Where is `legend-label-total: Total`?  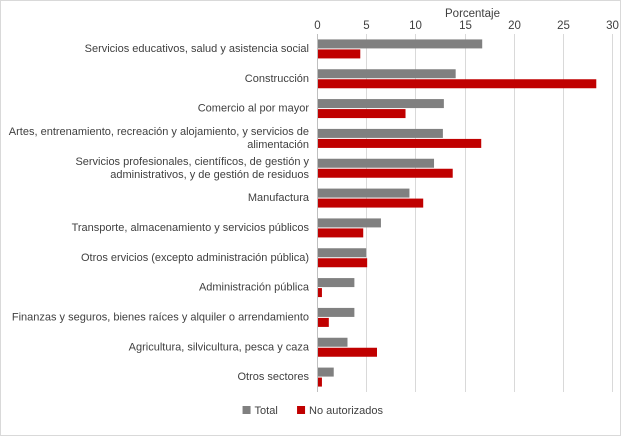
legend-label-total: Total is located at coordinates (266, 411).